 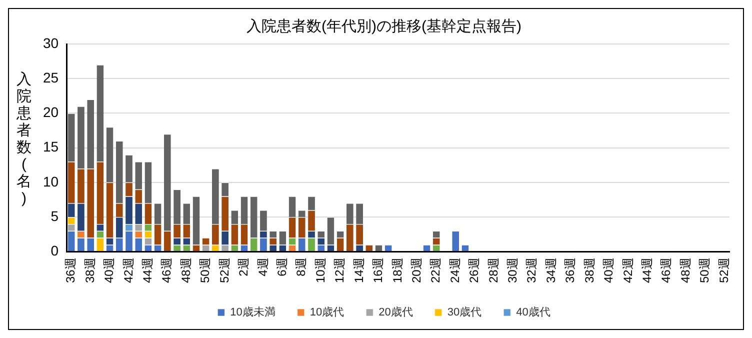 I want to click on x-tick-label: 16週, so click(x=378, y=271).